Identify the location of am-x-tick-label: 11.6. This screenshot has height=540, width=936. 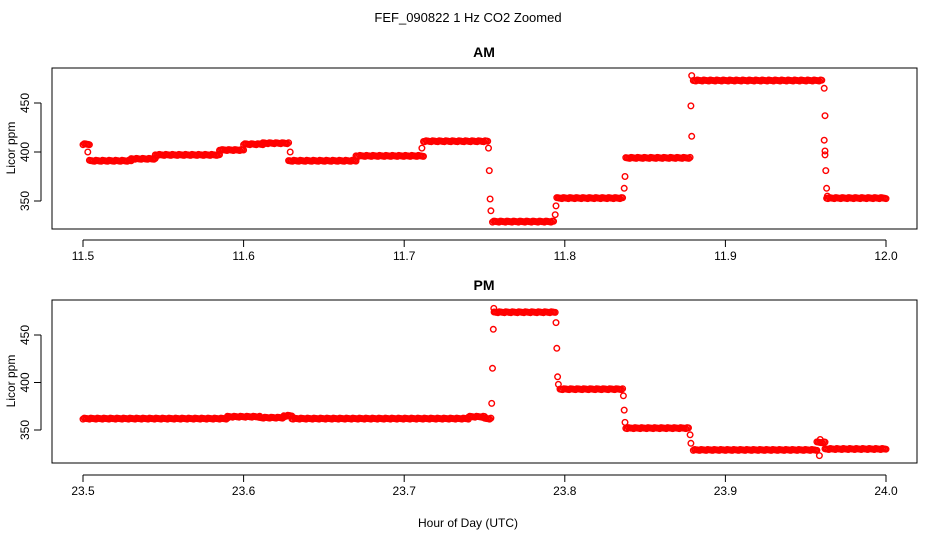
(243, 256).